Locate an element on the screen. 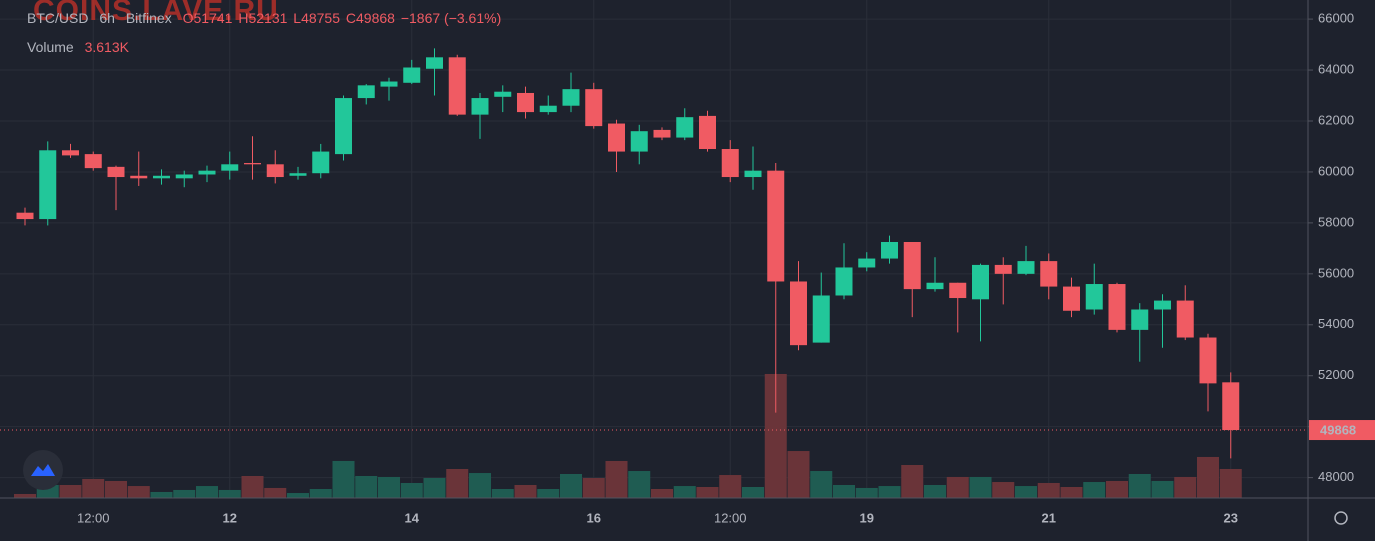 The image size is (1375, 541). symbol: BTC/USD is located at coordinates (58, 18).